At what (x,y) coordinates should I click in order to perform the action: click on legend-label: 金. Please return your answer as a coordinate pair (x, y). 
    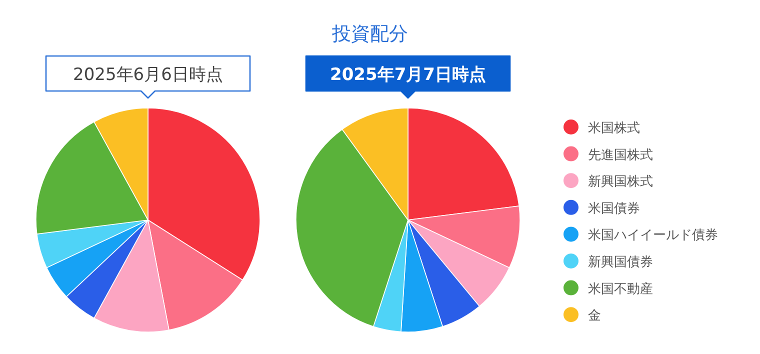
    Looking at the image, I should click on (594, 316).